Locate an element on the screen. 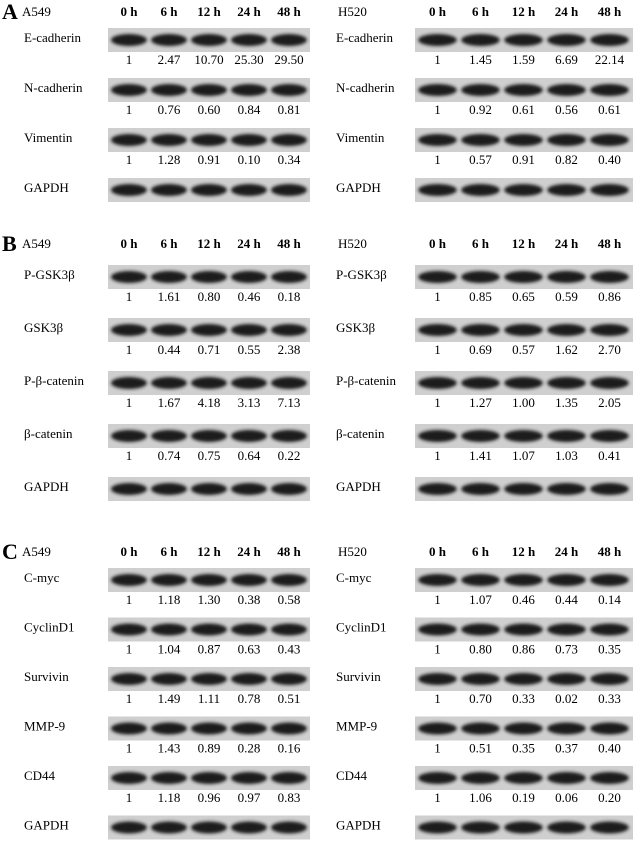 The image size is (641, 845). quant-value: 0.59 is located at coordinates (566, 296).